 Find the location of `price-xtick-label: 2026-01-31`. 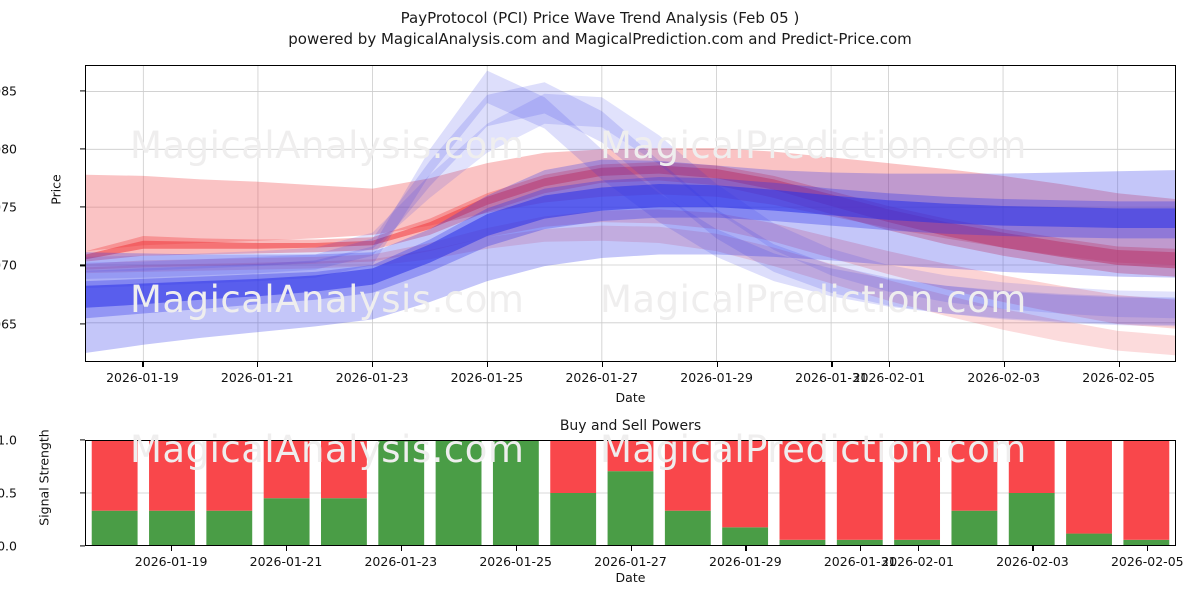

price-xtick-label: 2026-01-31 is located at coordinates (831, 377).